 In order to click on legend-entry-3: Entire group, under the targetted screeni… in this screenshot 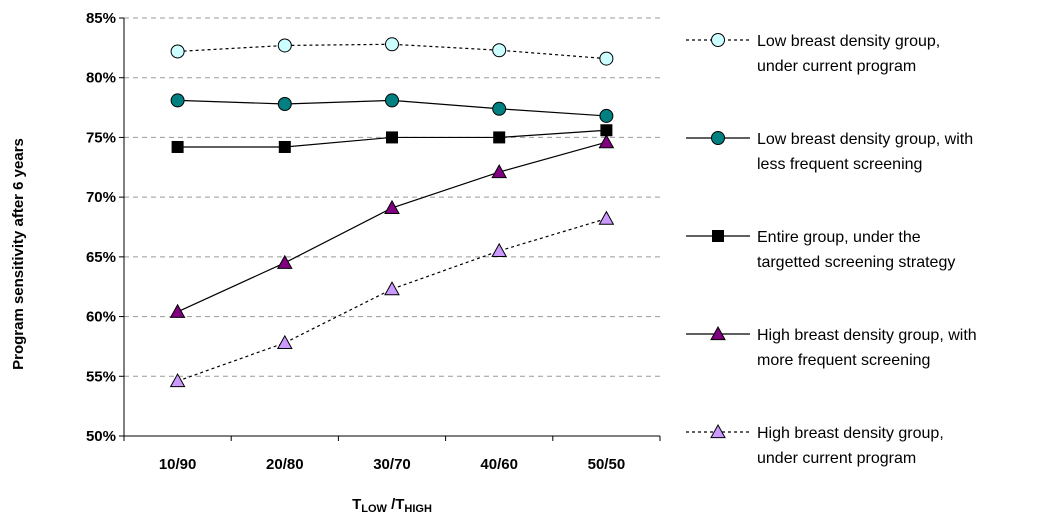, I will do `click(820, 250)`.